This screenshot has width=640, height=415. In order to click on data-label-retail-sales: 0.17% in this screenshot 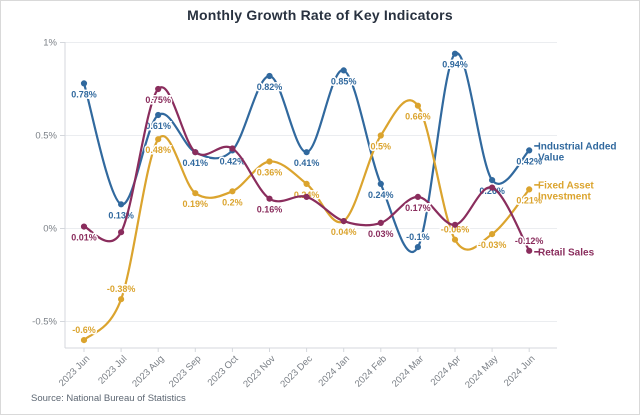, I will do `click(418, 208)`.